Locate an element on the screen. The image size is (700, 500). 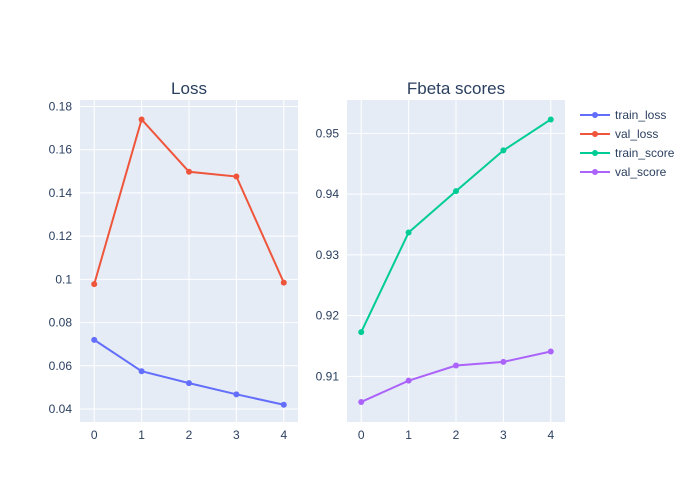
y-tick-label: 0.93 is located at coordinates (328, 255).